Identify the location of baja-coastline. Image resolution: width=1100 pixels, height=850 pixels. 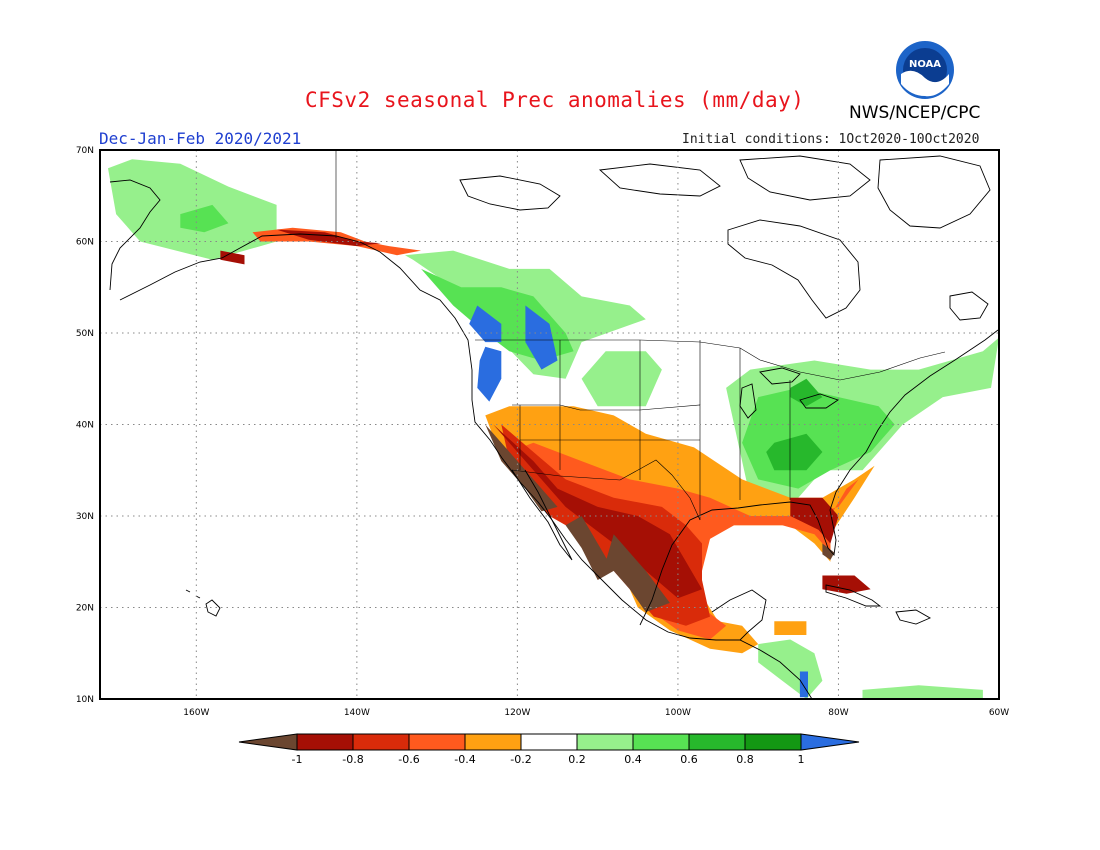
(542, 515).